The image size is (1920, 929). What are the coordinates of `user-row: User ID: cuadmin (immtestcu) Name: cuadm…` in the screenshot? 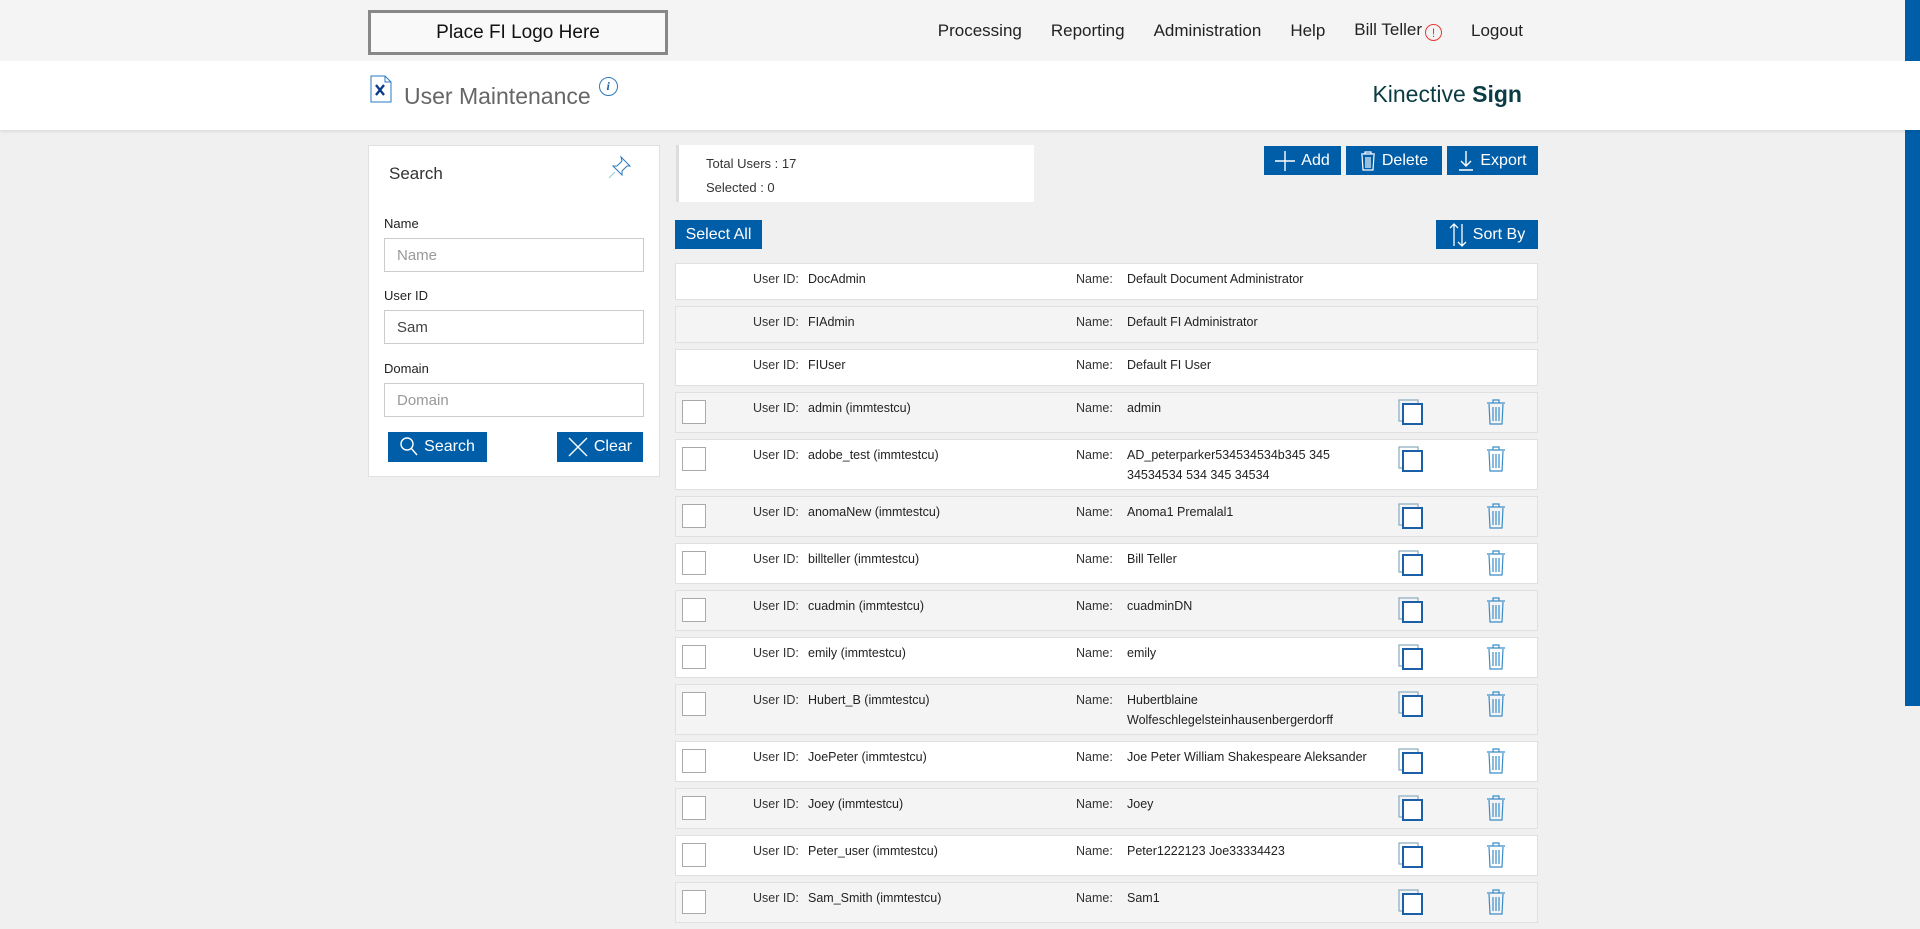 It's located at (1106, 610).